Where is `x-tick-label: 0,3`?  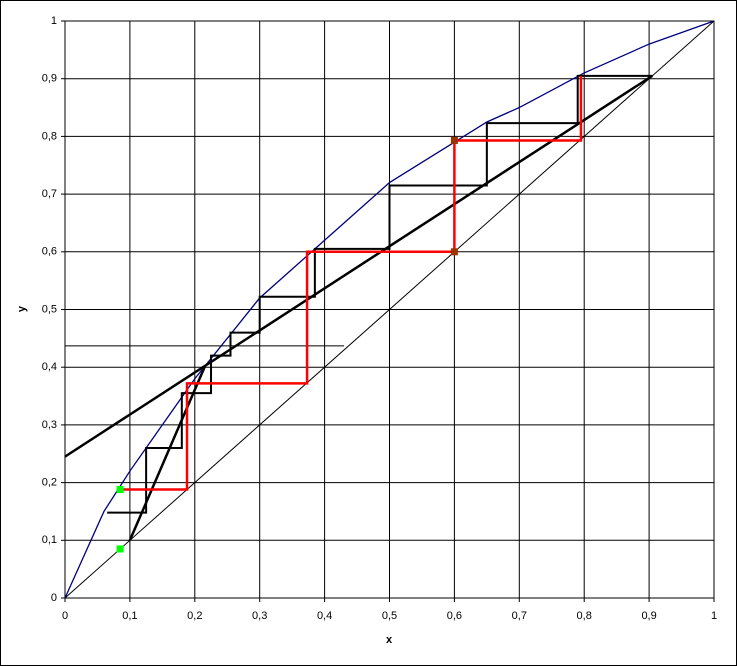 x-tick-label: 0,3 is located at coordinates (259, 616).